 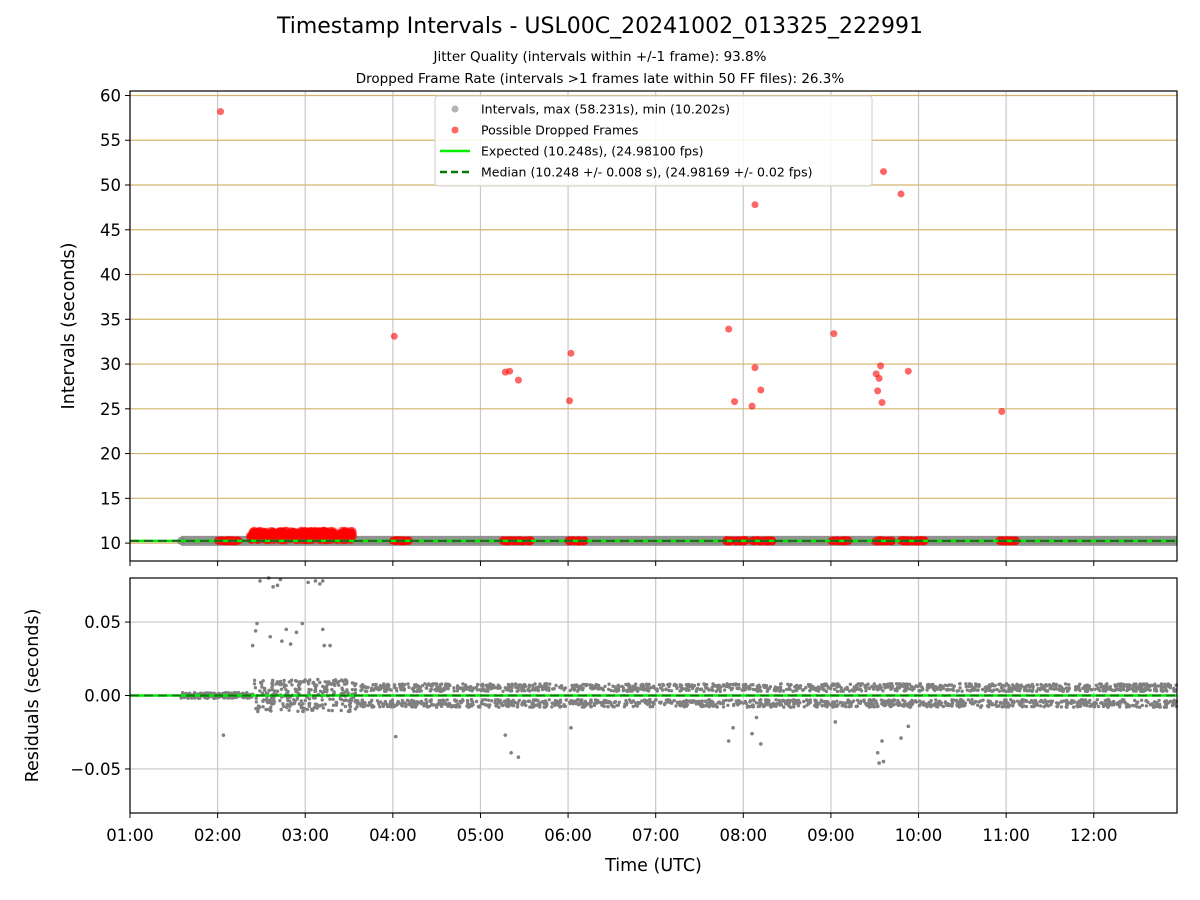 What do you see at coordinates (394, 336) in the screenshot?
I see `dropped-frame-point` at bounding box center [394, 336].